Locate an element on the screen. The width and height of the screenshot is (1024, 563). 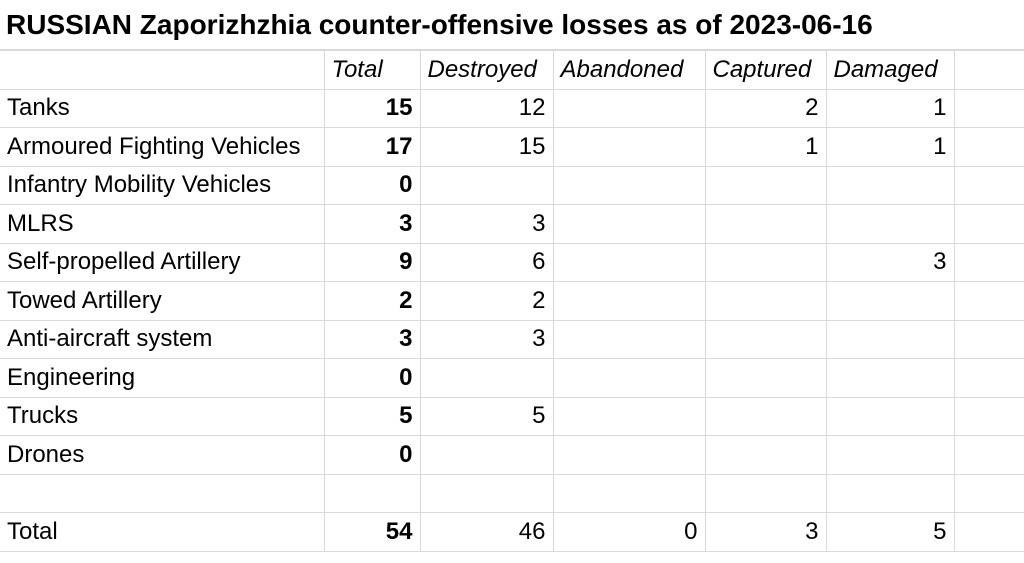
table-row: Armoured Fighting Vehicles 17 15 1 1 is located at coordinates (512, 147).